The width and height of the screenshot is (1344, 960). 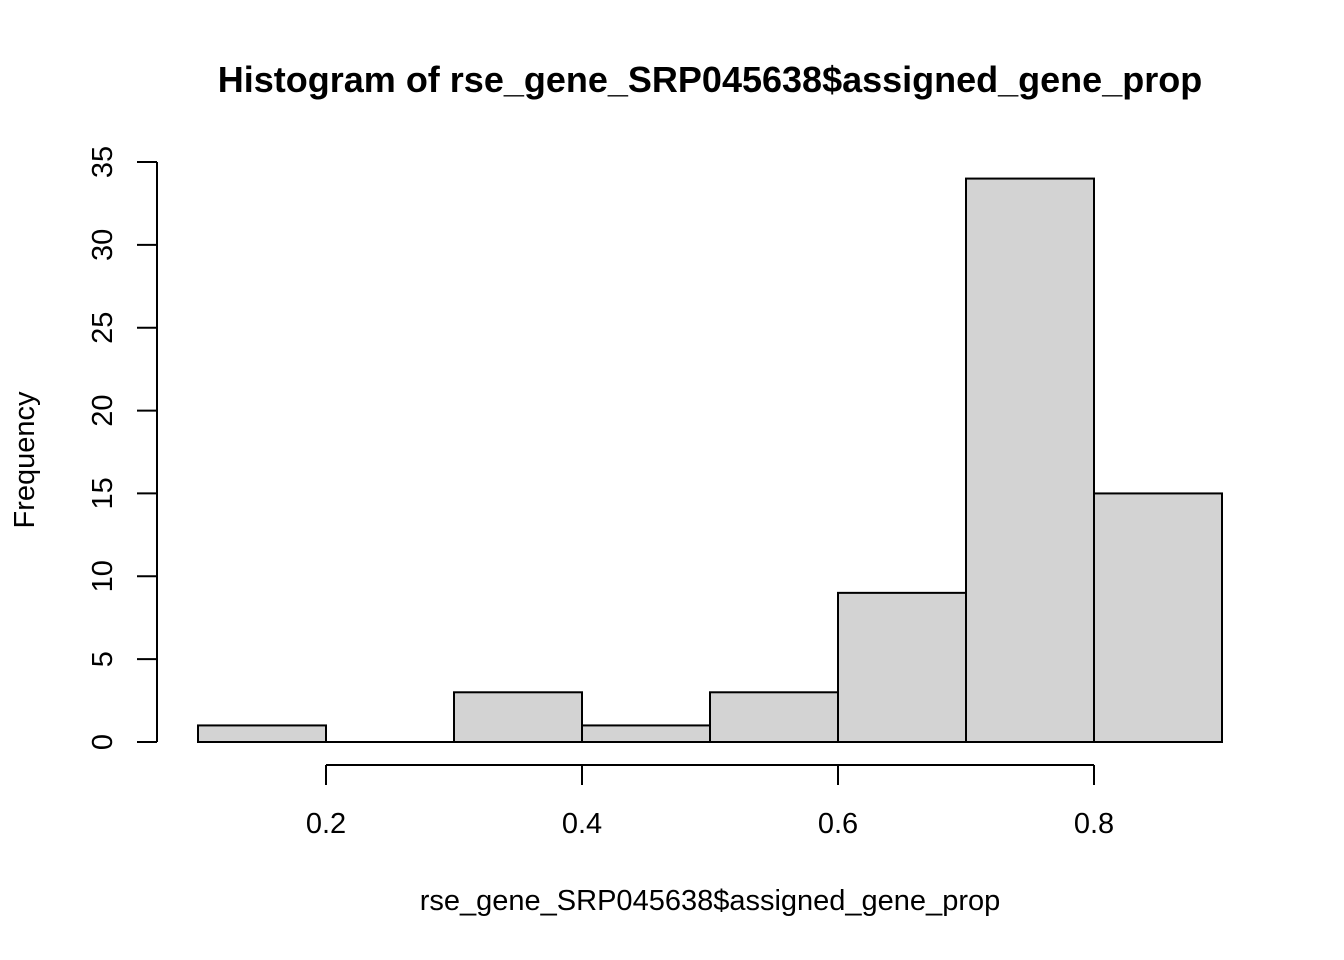 I want to click on x-tick-label: 0.8, so click(x=1094, y=824).